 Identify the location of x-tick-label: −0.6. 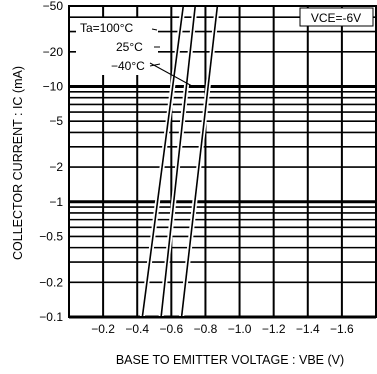
(171, 329).